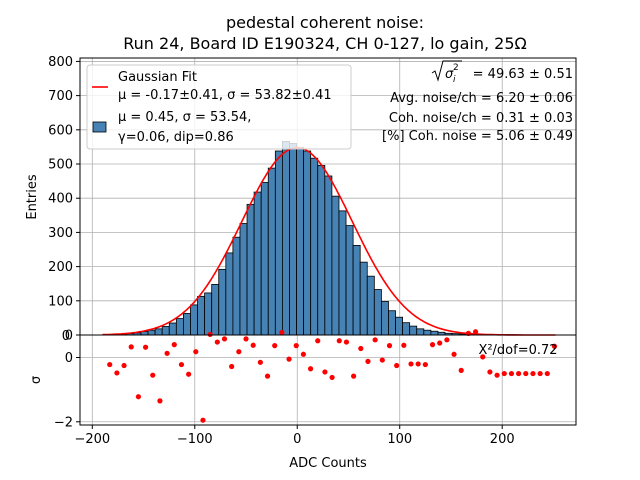  Describe the element at coordinates (456, 68) in the screenshot. I see `sigma-superscript: 2` at that location.